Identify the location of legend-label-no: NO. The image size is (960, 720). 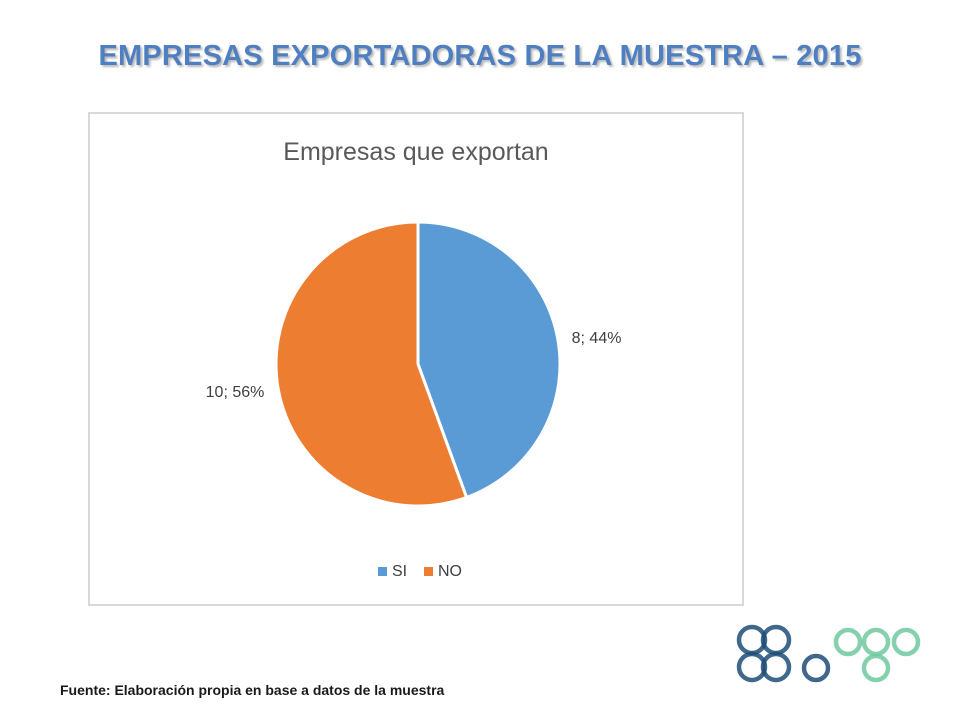
(450, 571).